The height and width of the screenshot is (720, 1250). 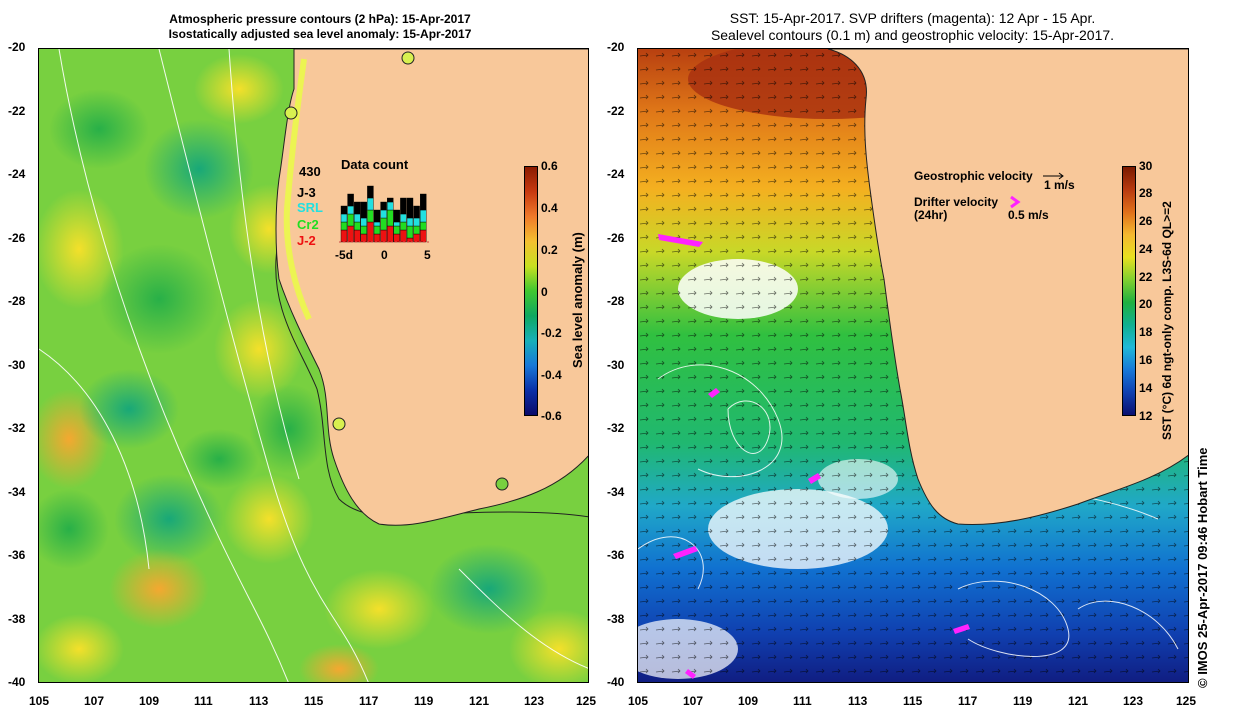 I want to click on colorbar-tick: 20, so click(x=1146, y=304).